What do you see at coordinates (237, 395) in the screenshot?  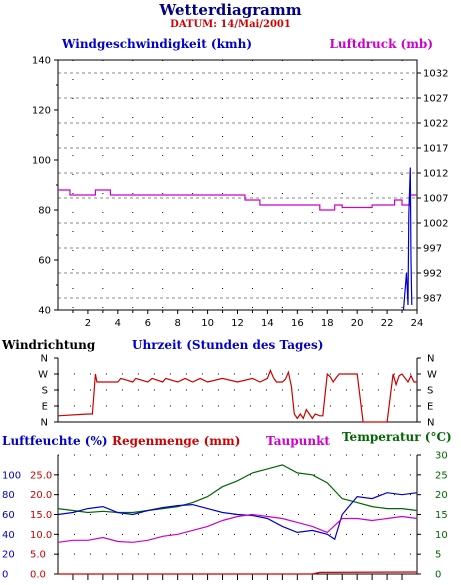 I see `wind-direction-line` at bounding box center [237, 395].